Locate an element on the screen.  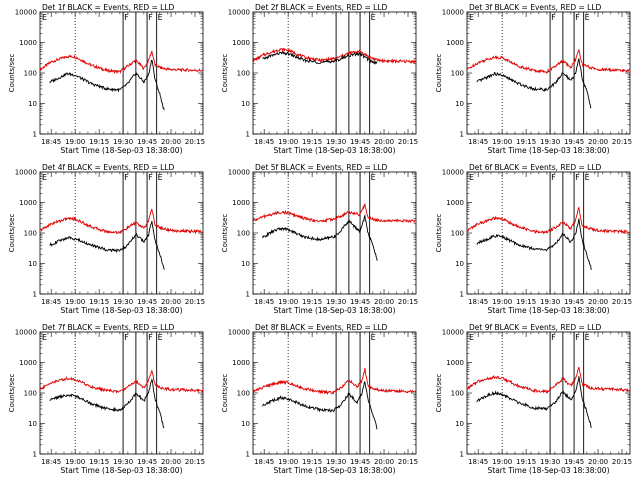
corner-marker-label: E is located at coordinates (44, 17).